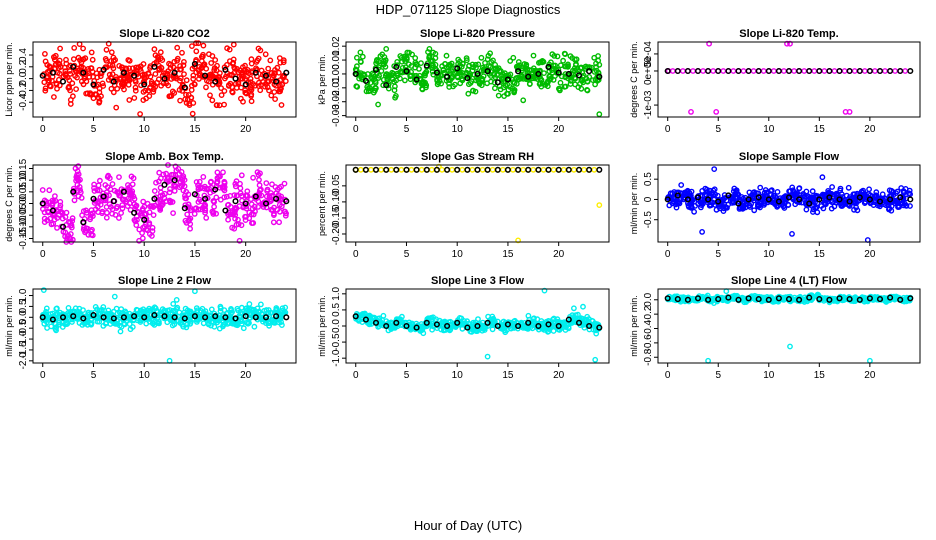  Describe the element at coordinates (789, 157) in the screenshot. I see `panel-title: Slope Sample Flow` at that location.